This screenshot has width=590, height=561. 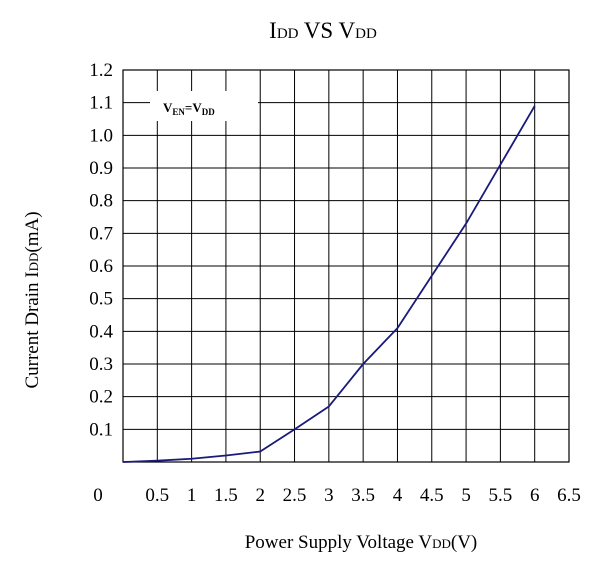 I want to click on x-axis-label-suffix: (V), so click(x=464, y=542).